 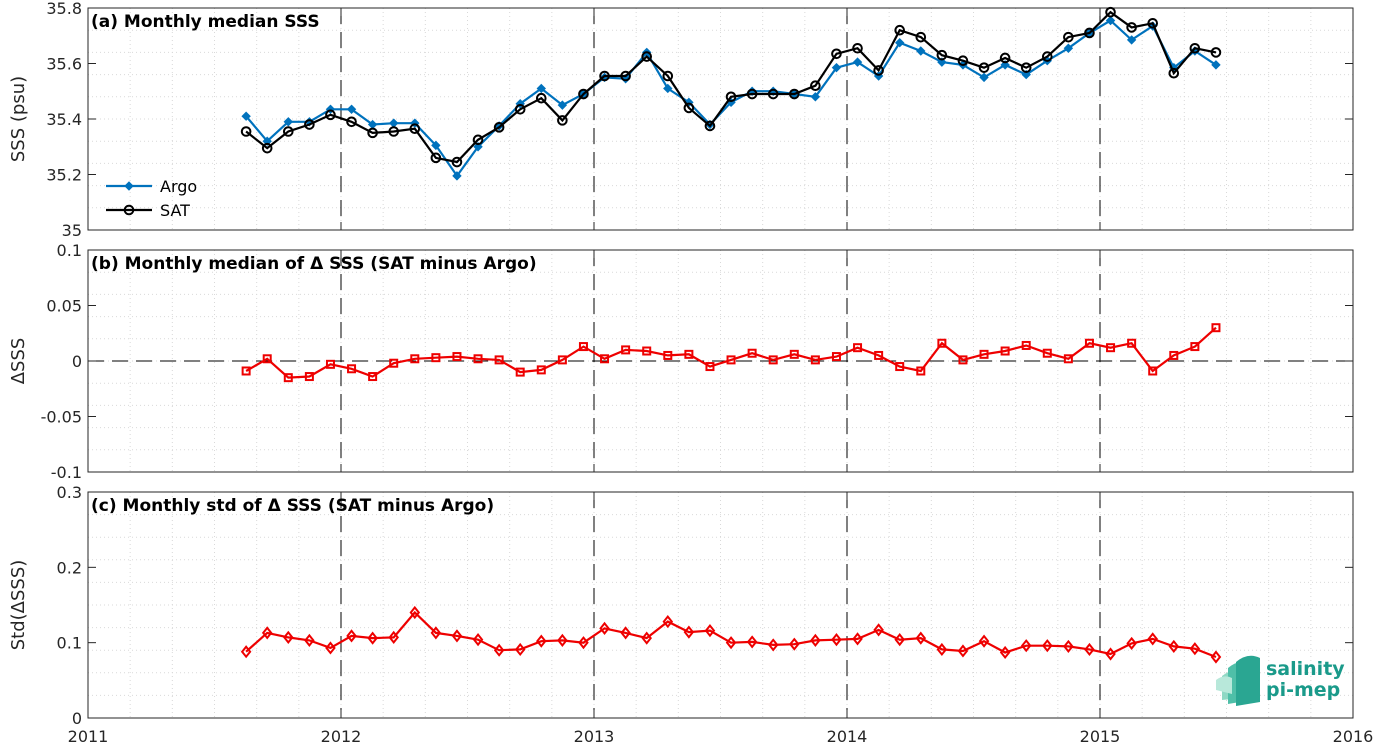 I want to click on y-tick-label: 35.6, so click(x=64, y=64).